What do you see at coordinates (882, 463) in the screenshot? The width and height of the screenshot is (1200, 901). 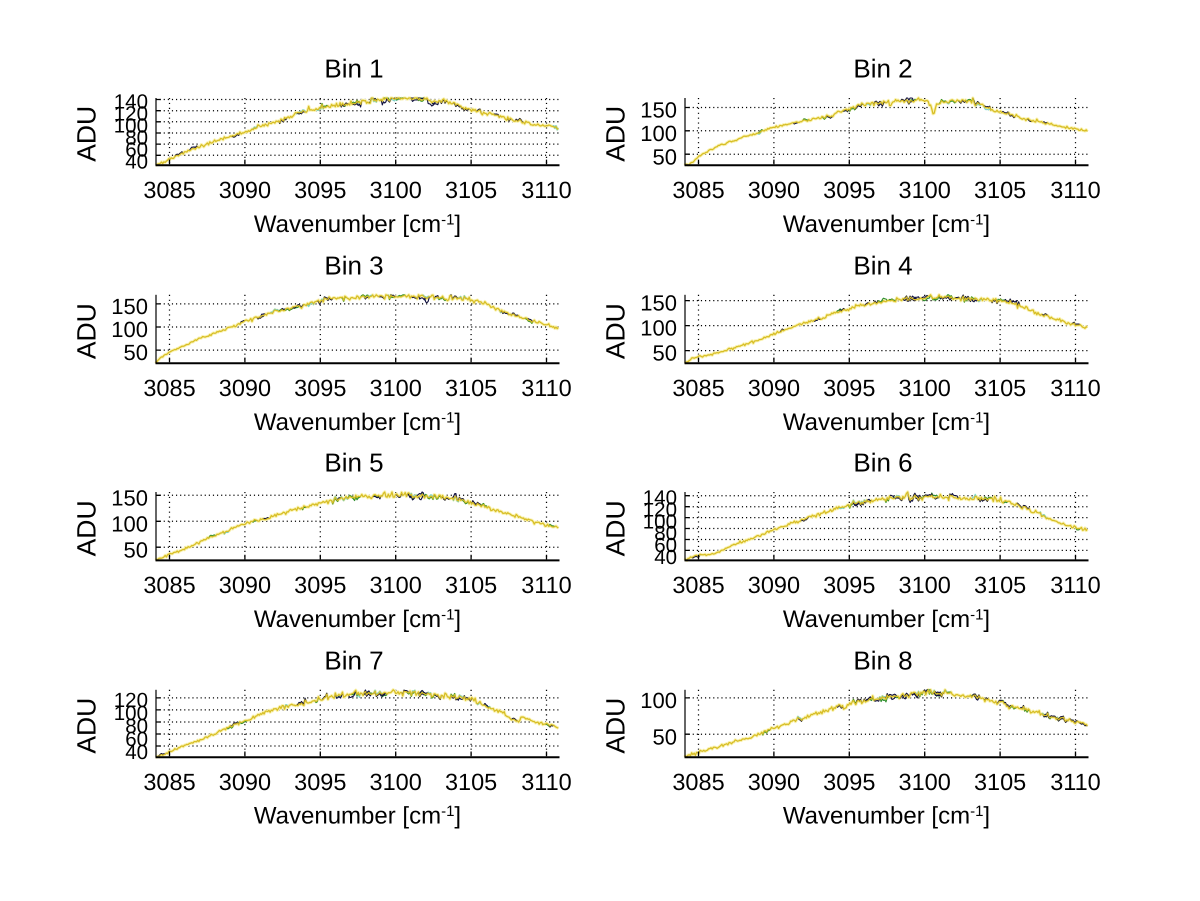 I see `svg-text: Bin 6` at bounding box center [882, 463].